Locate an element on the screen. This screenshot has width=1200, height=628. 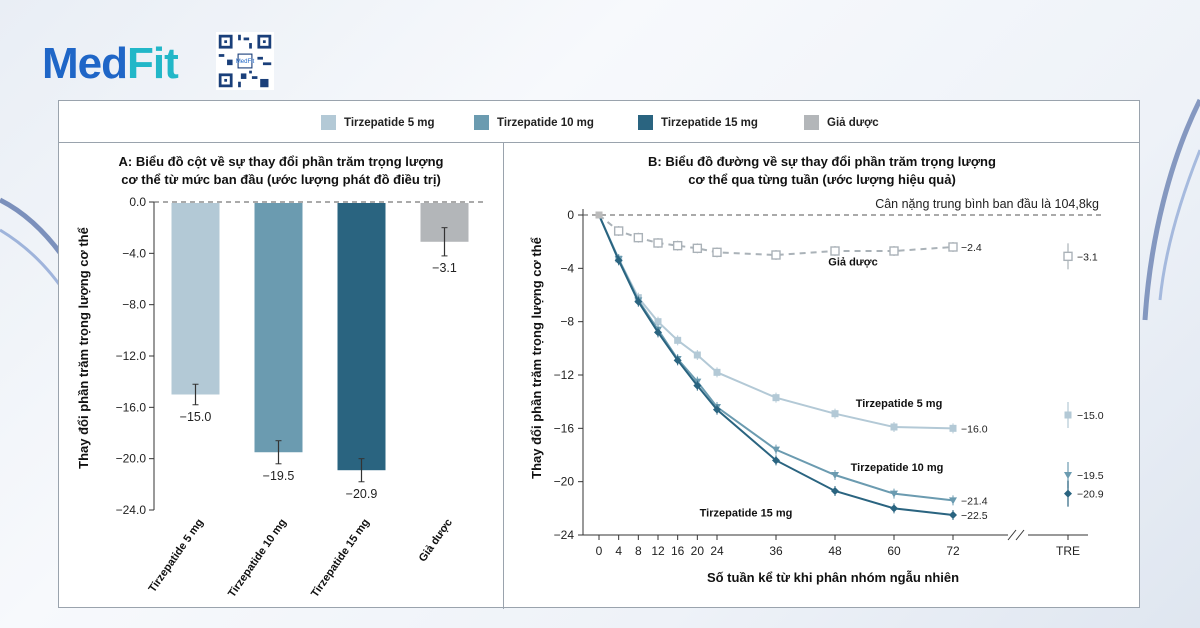
legend-swatch-placebo is located at coordinates (811, 122).